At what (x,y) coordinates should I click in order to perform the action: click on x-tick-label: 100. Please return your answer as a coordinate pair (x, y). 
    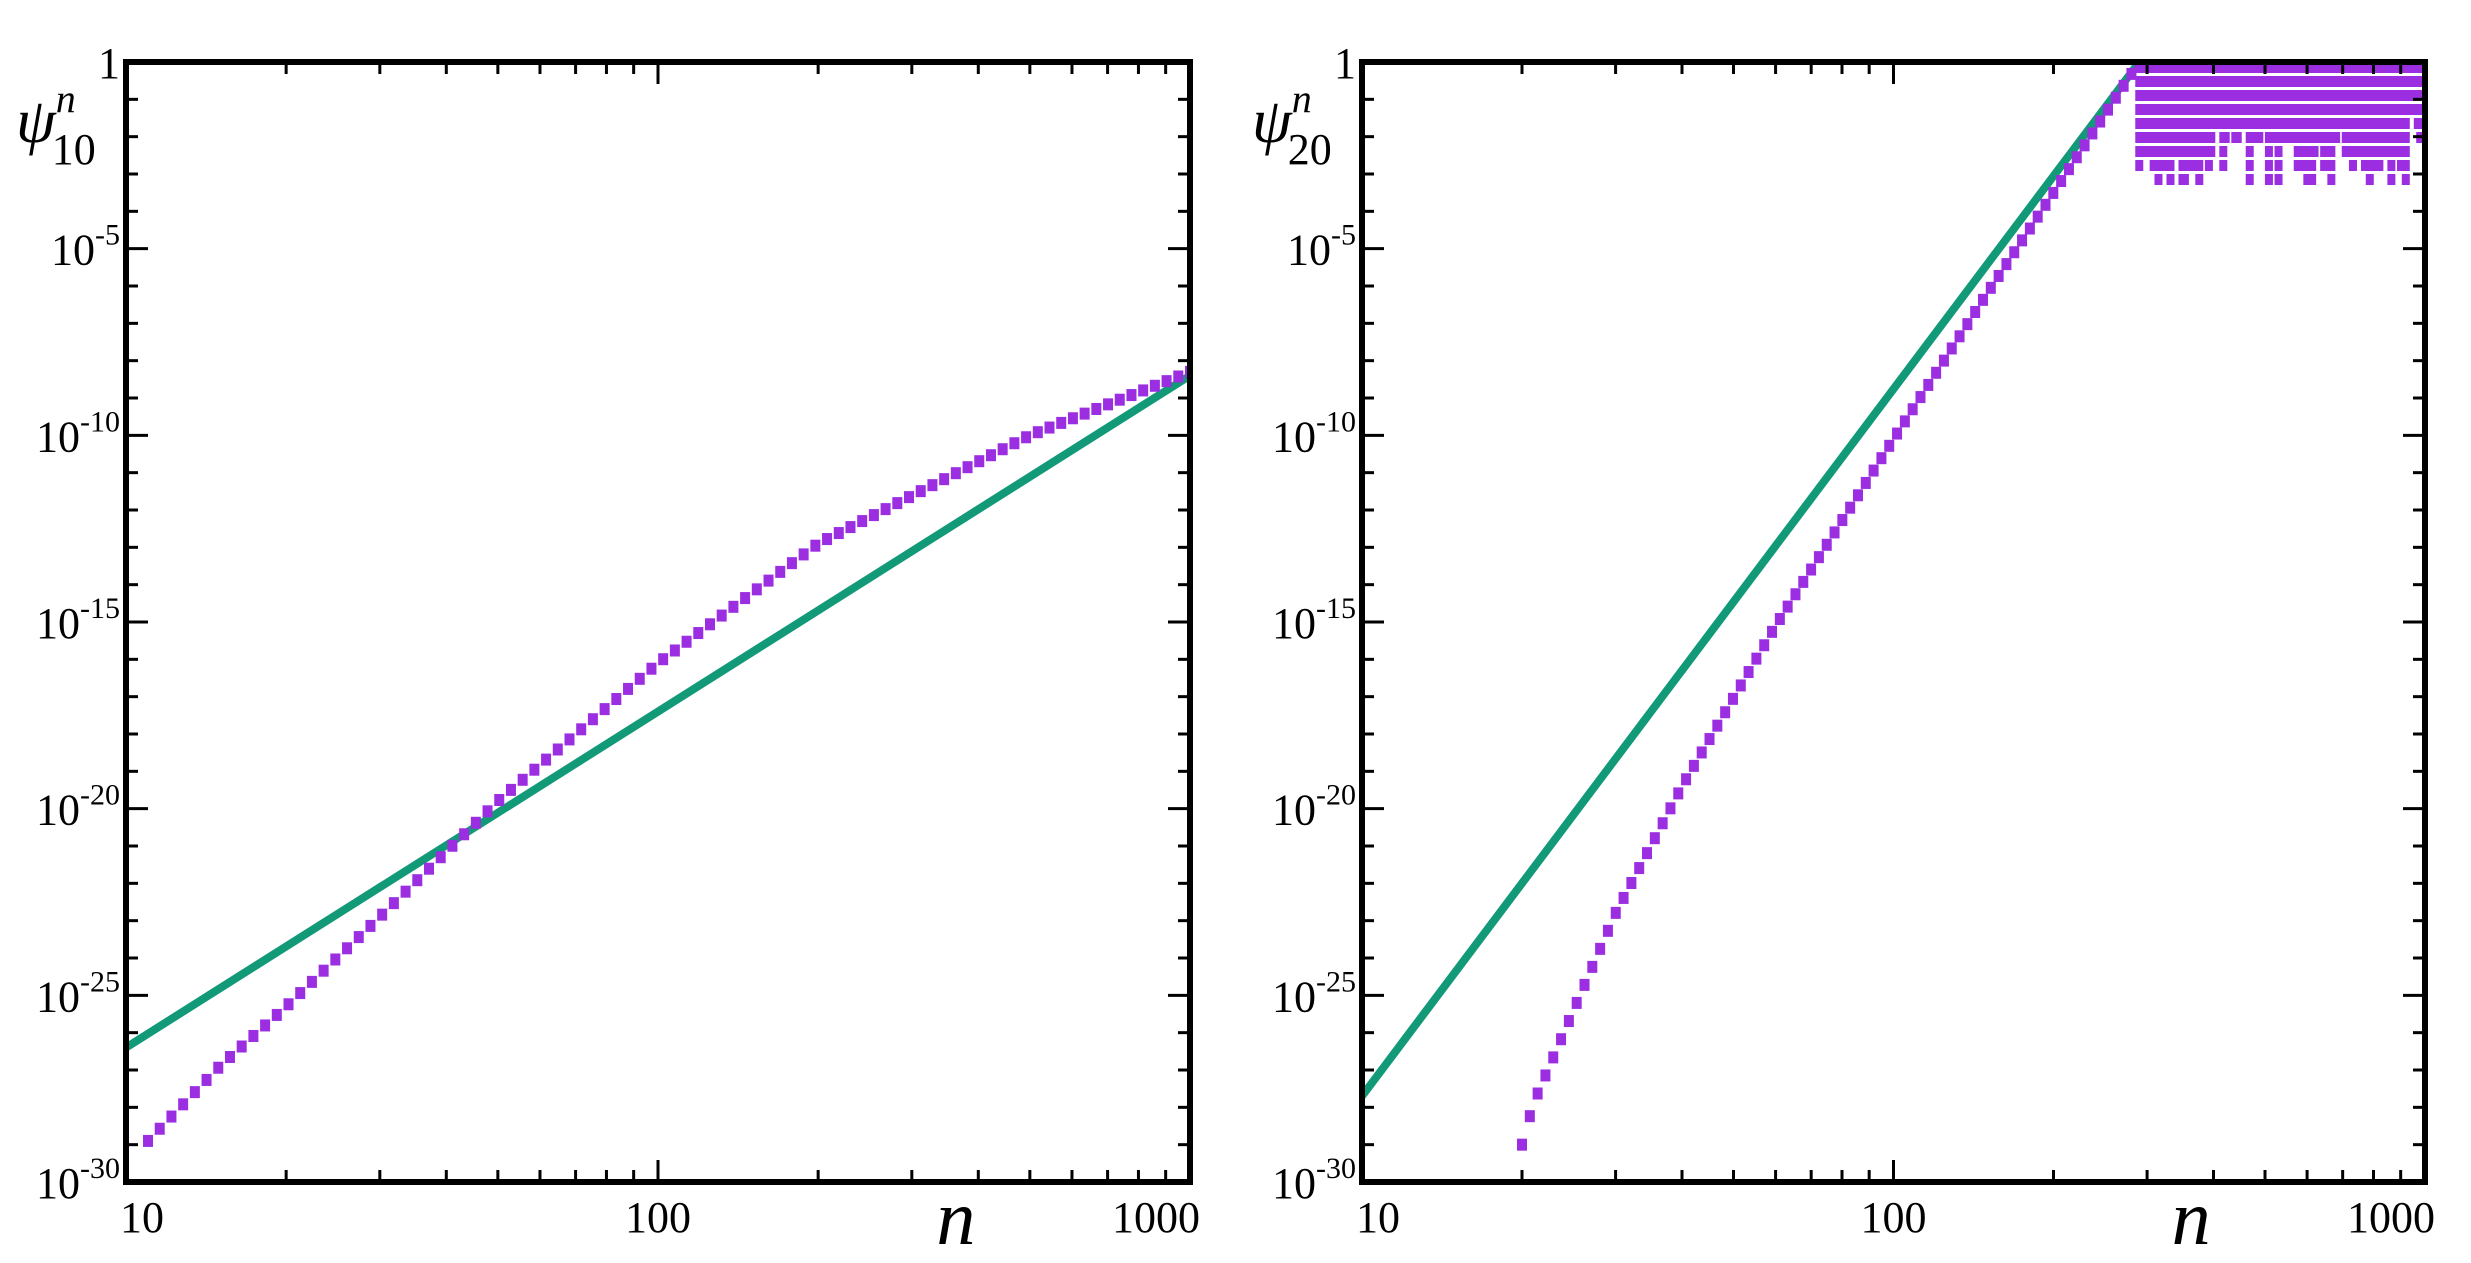
    Looking at the image, I should click on (658, 1217).